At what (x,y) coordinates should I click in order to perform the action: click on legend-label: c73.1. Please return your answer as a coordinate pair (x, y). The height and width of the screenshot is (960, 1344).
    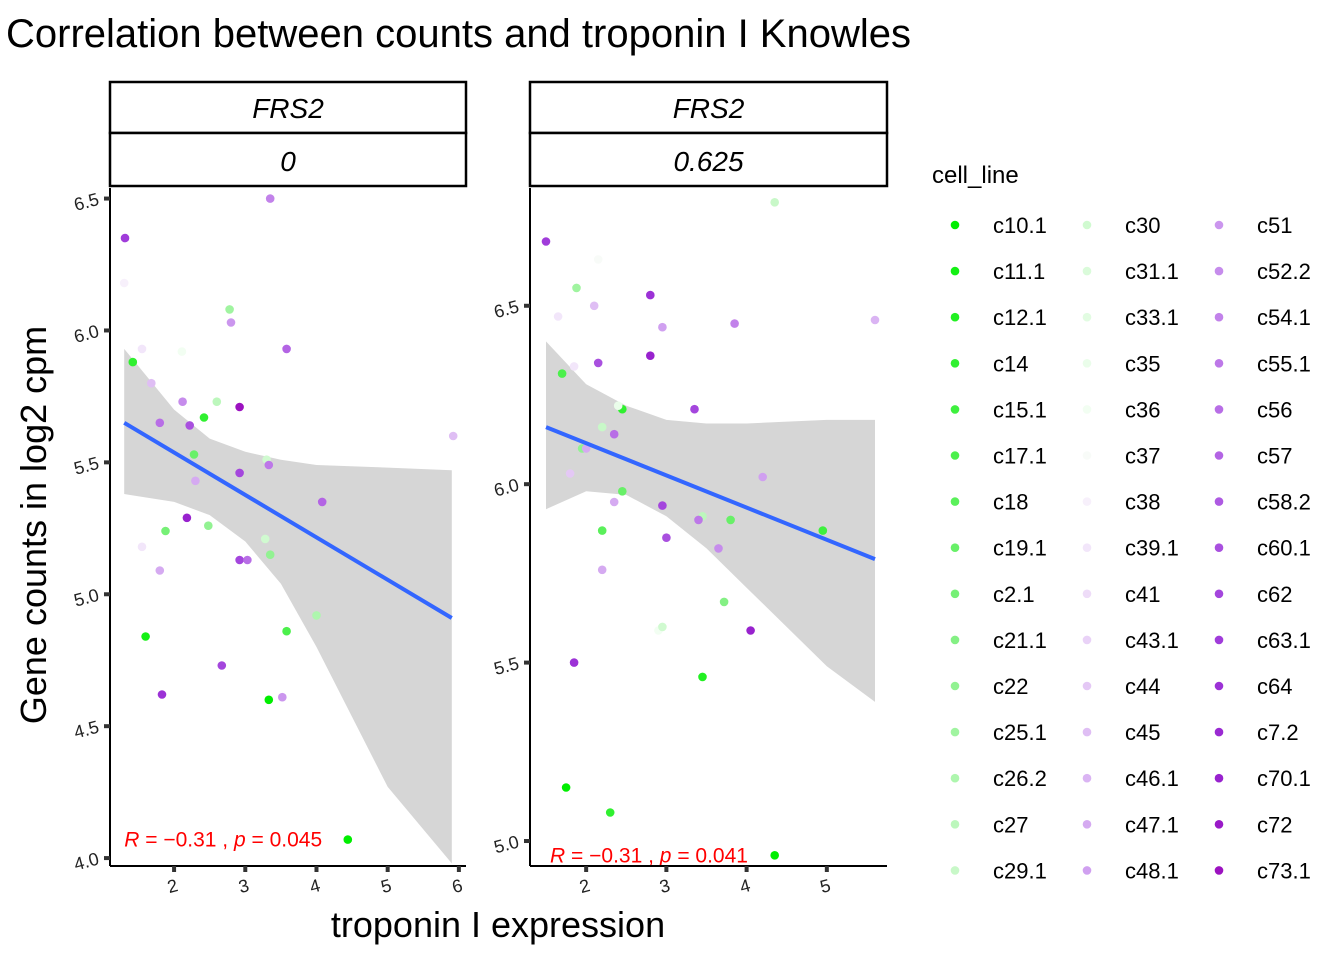
    Looking at the image, I should click on (1284, 870).